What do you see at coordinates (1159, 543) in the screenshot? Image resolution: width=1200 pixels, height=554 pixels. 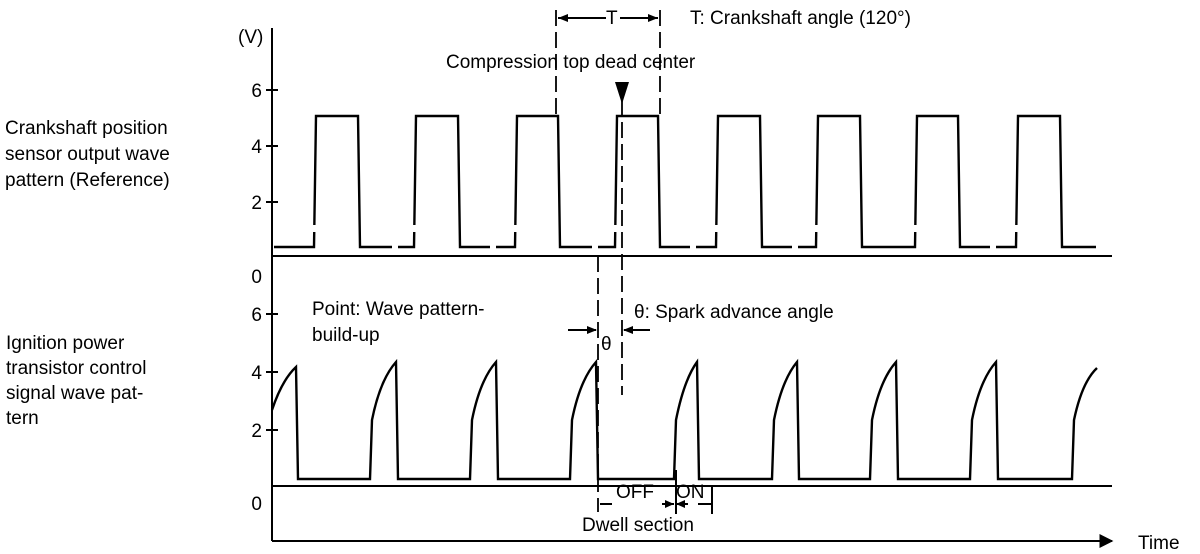 I see `time-axis-label: Time` at bounding box center [1159, 543].